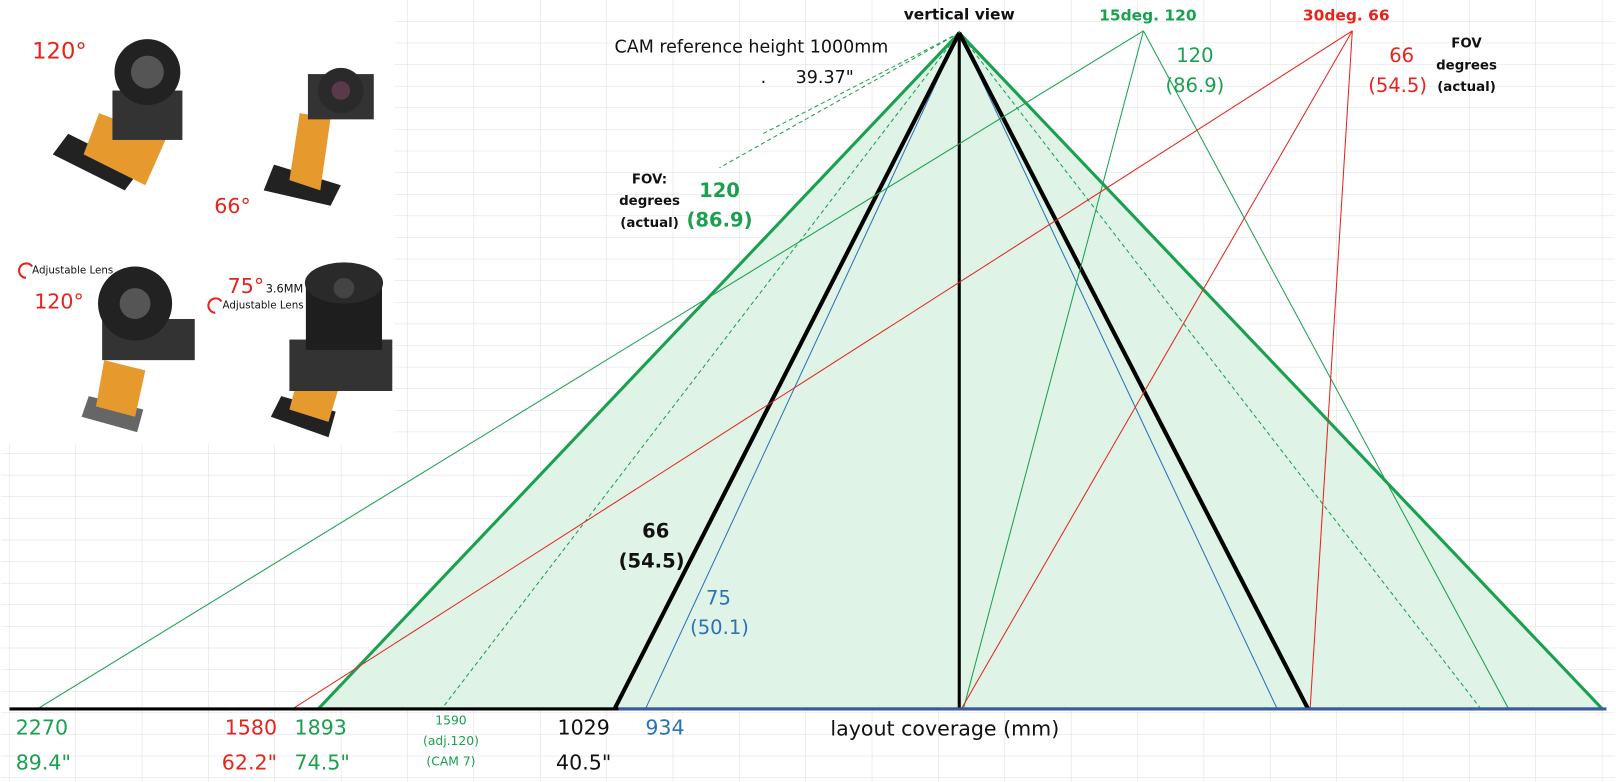  What do you see at coordinates (251, 727) in the screenshot?
I see `coverage-mm: 1580` at bounding box center [251, 727].